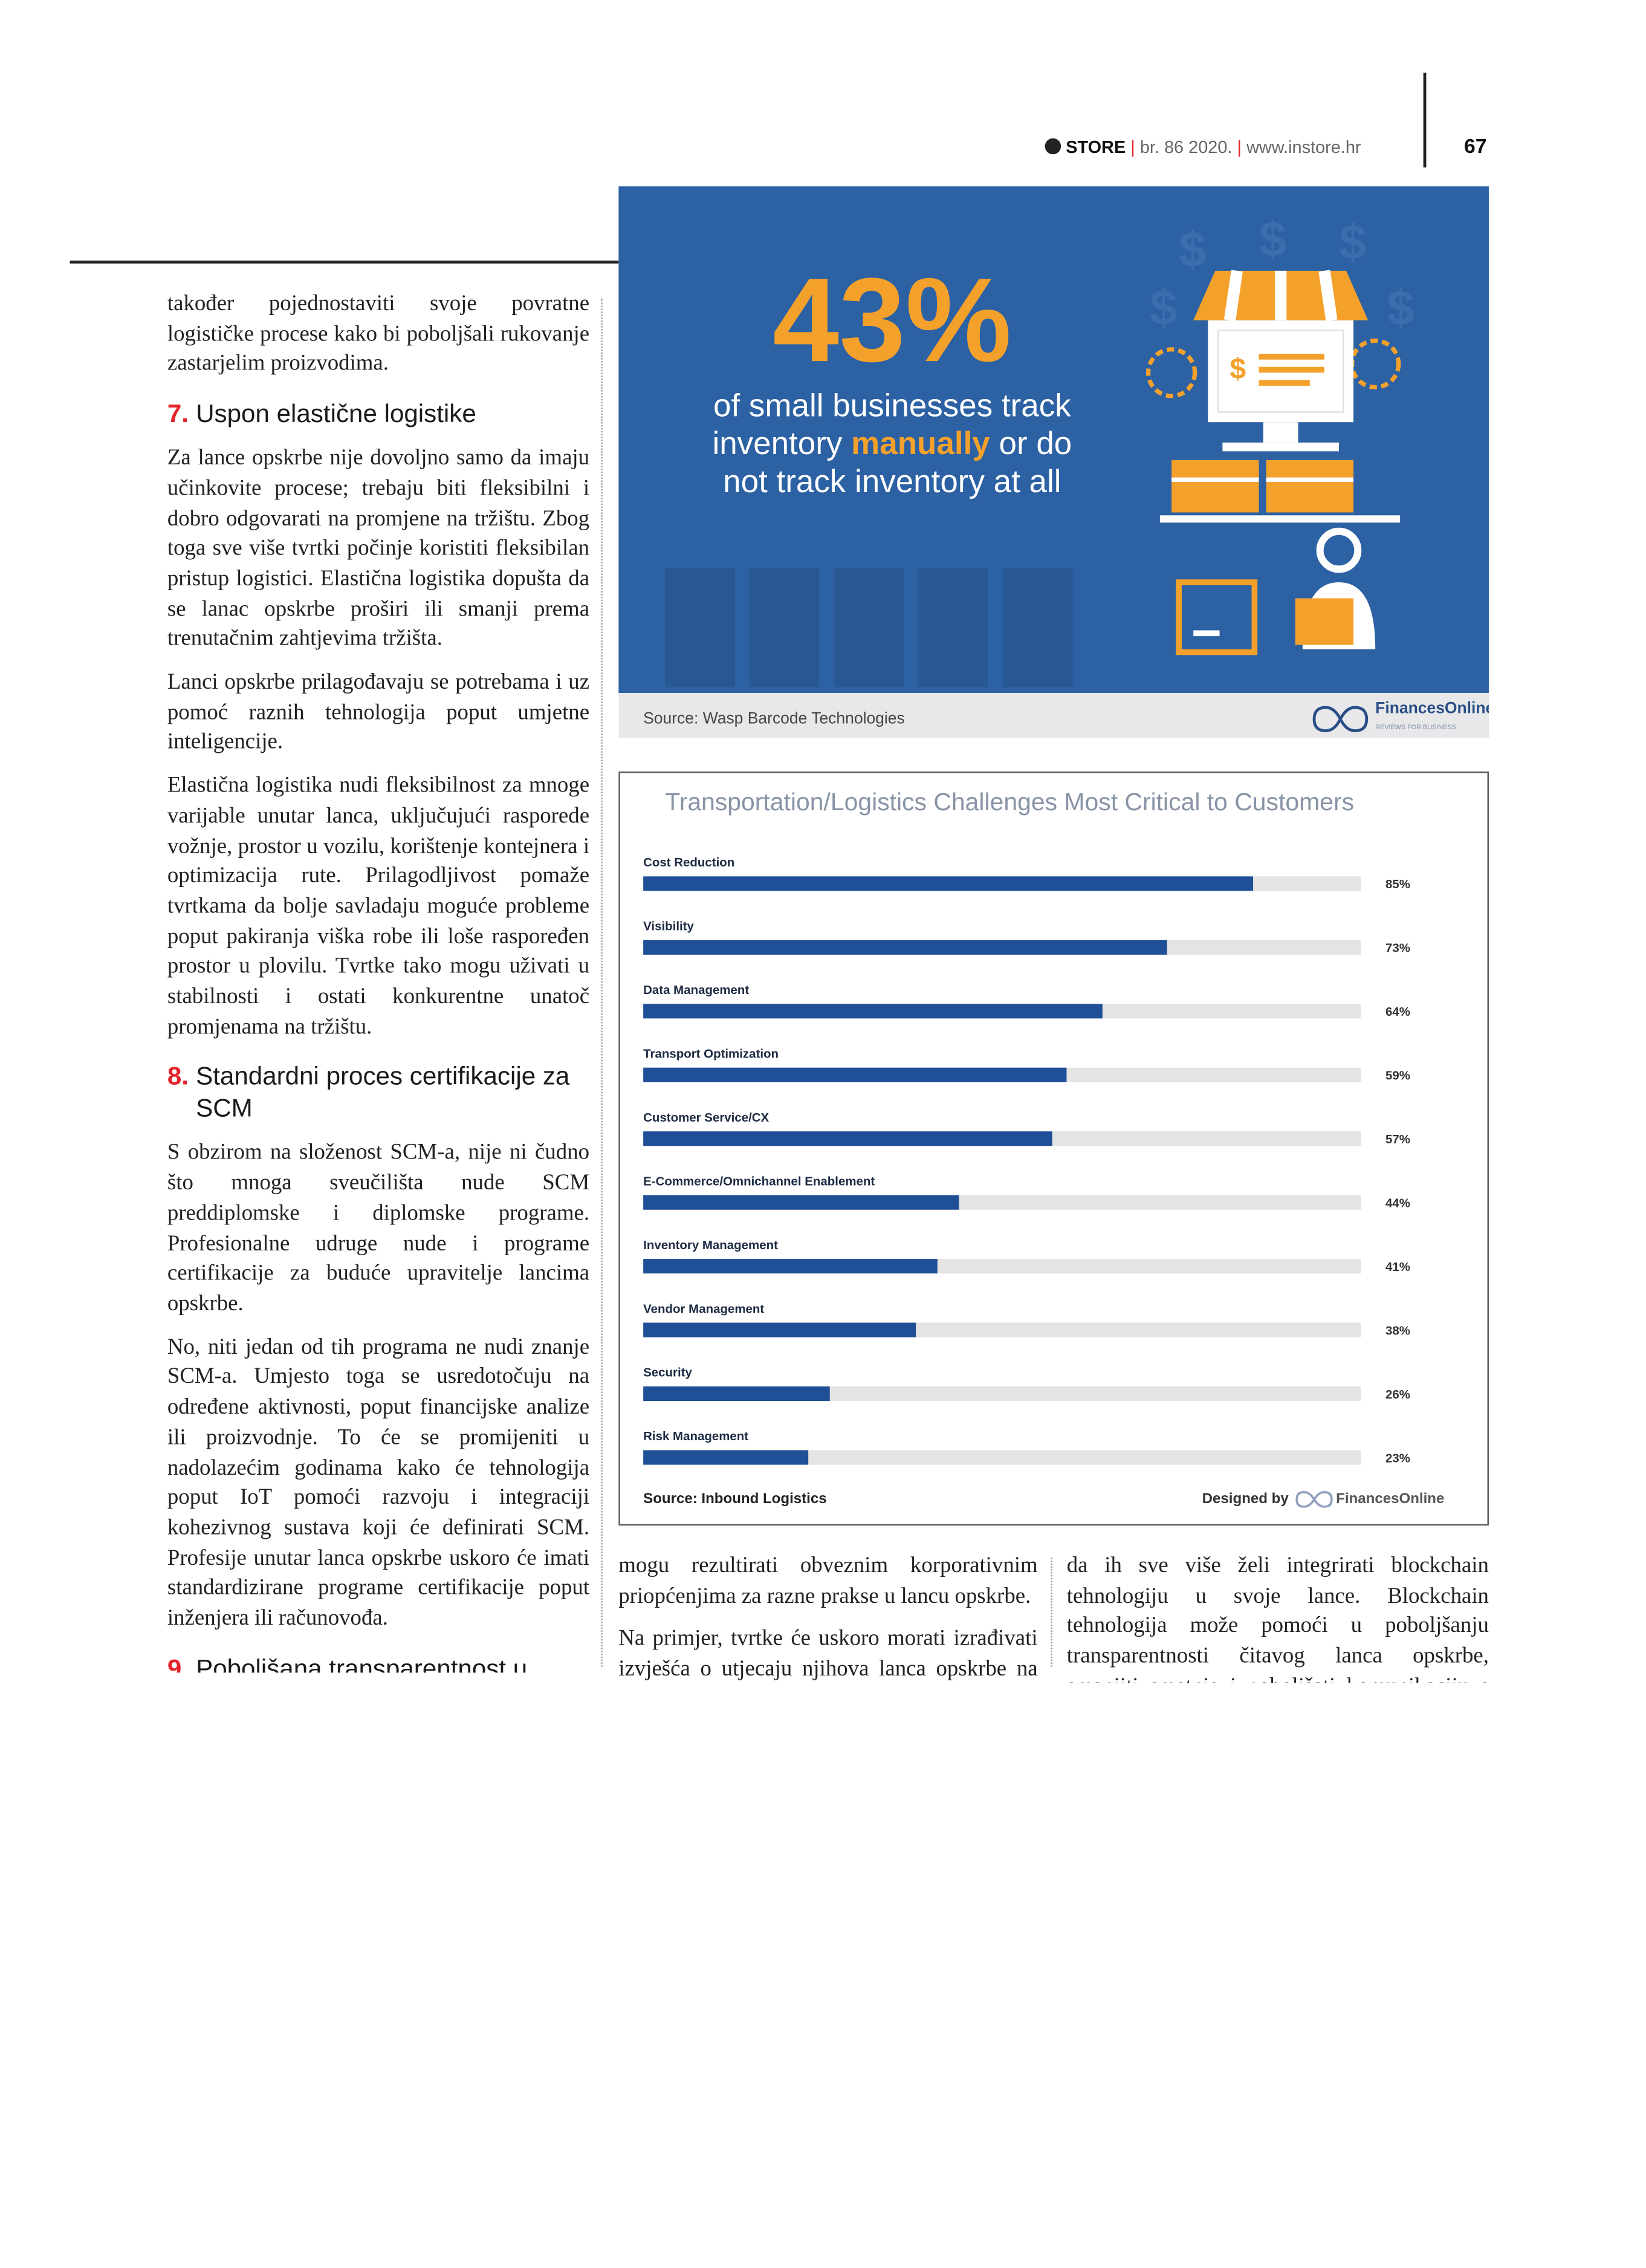 This screenshot has height=2268, width=1646. I want to click on caption-text: or do not track inventory at all, so click(897, 462).